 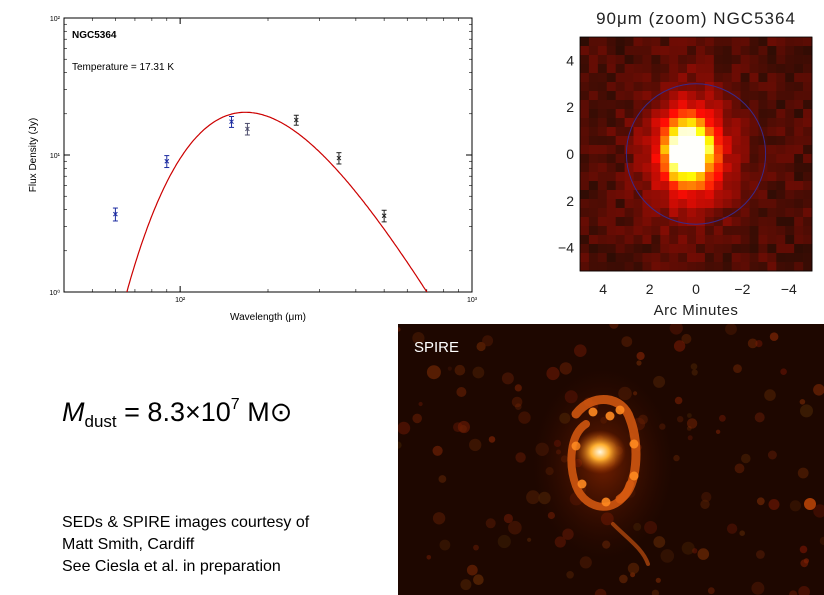 What do you see at coordinates (167, 161) in the screenshot?
I see `point-marker` at bounding box center [167, 161].